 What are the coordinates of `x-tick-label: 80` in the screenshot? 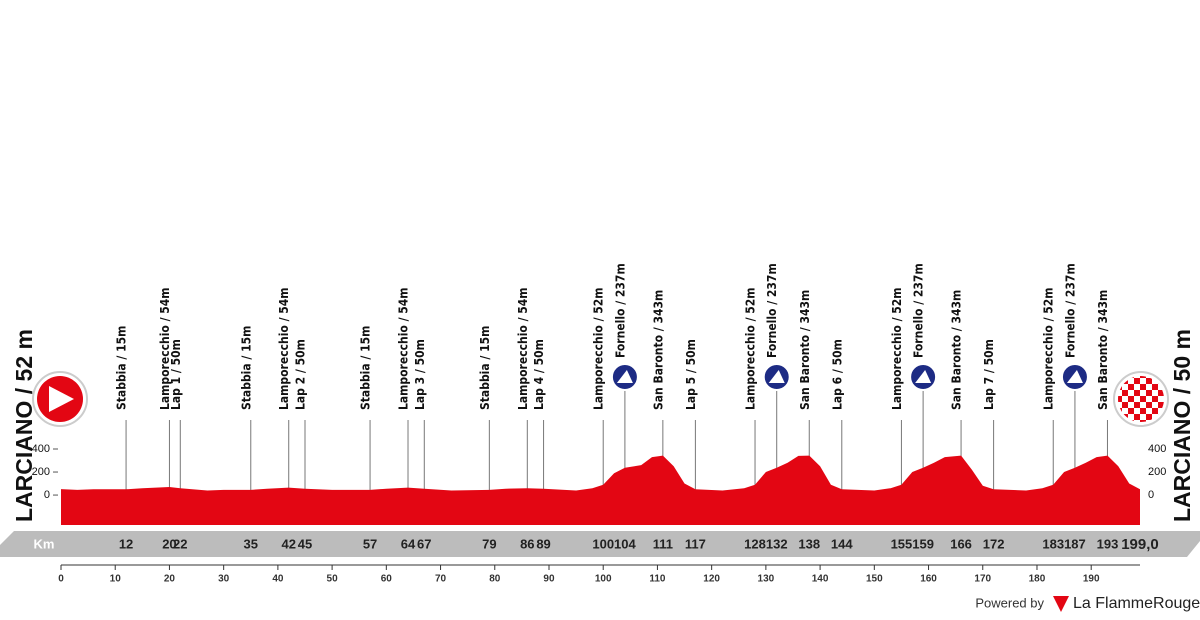 It's located at (495, 579).